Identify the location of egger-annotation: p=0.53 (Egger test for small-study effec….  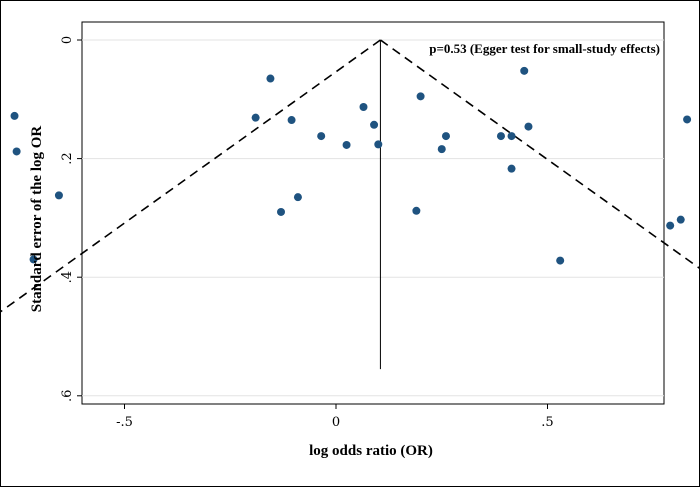
(544, 48).